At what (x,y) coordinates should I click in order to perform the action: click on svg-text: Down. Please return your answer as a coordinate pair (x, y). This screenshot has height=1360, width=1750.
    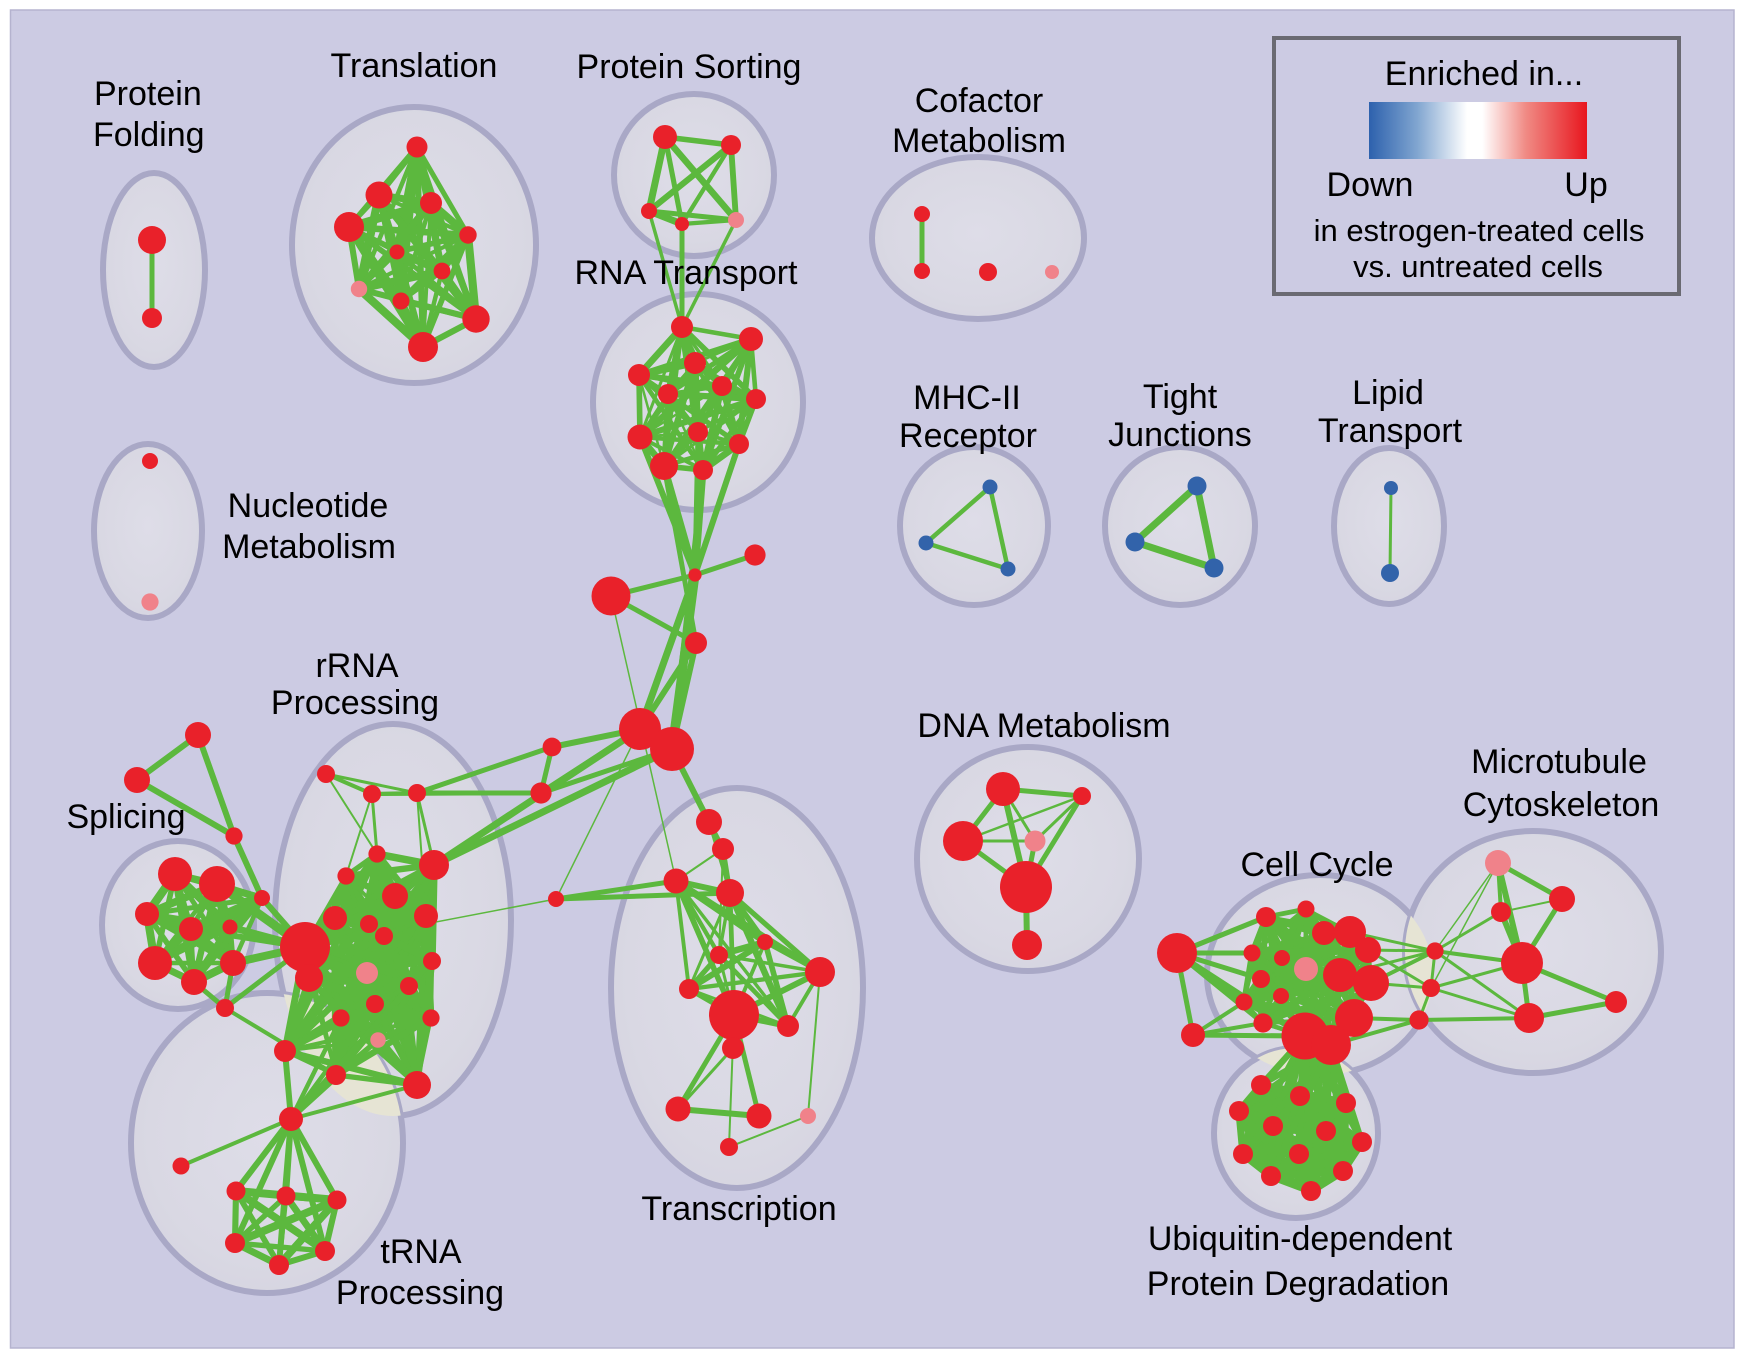
    Looking at the image, I should click on (1370, 185).